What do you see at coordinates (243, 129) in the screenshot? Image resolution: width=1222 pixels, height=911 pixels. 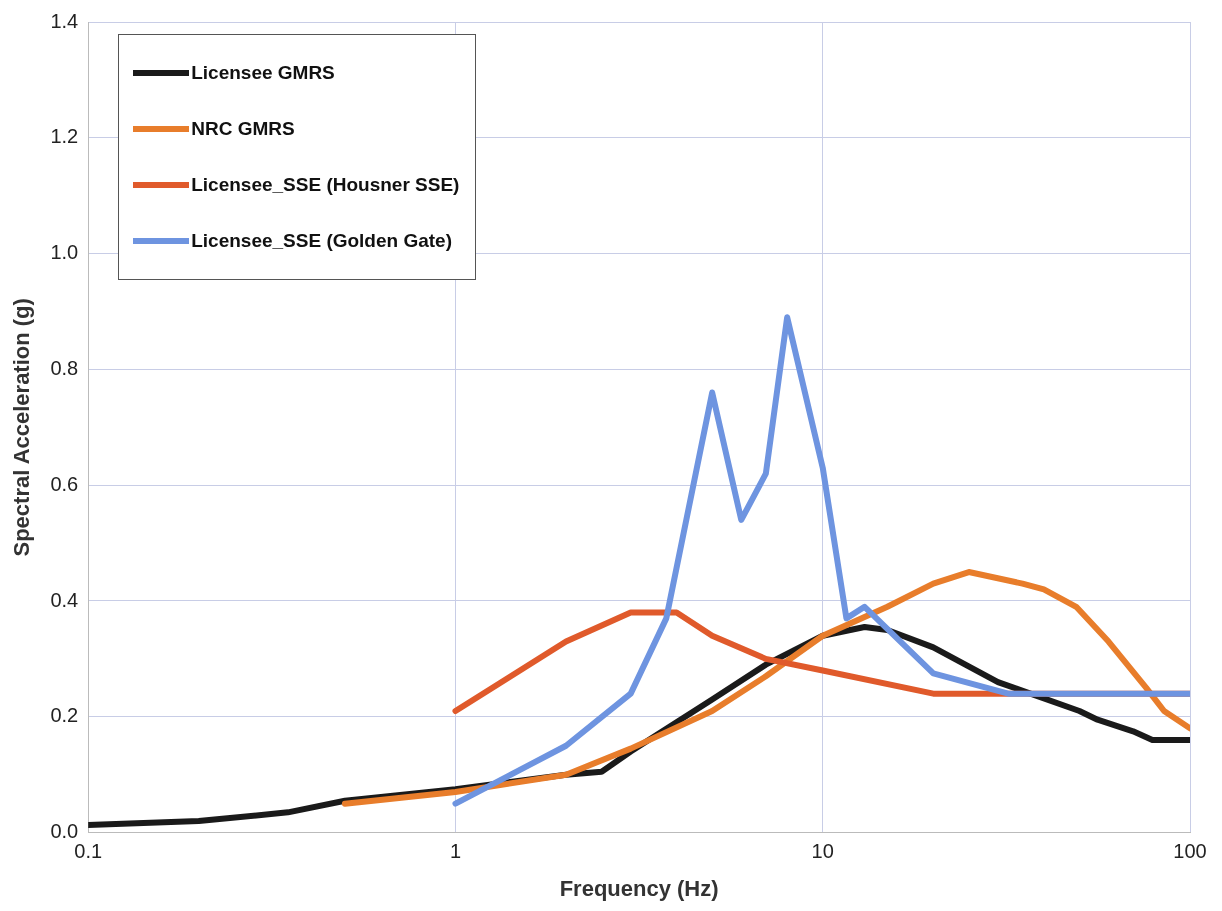 I see `legend-label: NRC GMRS` at bounding box center [243, 129].